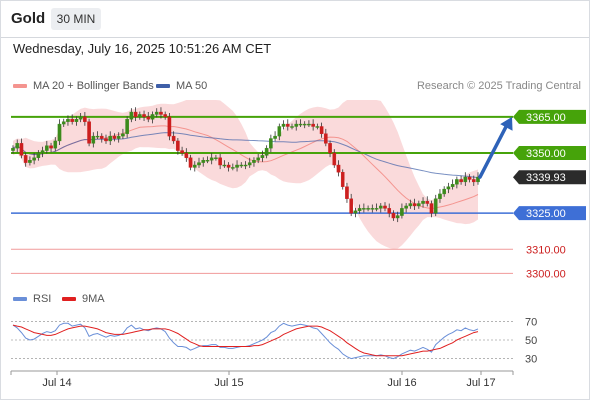  What do you see at coordinates (546, 214) in the screenshot?
I see `level-label-3325.00: 3325.00` at bounding box center [546, 214].